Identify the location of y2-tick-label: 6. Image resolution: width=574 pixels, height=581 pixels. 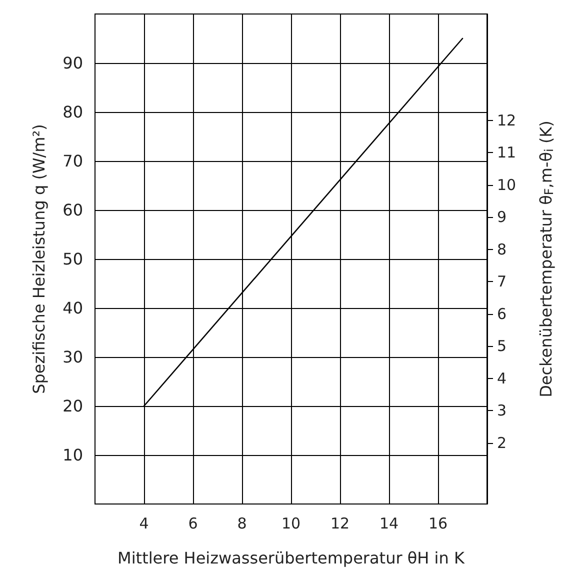
(502, 313).